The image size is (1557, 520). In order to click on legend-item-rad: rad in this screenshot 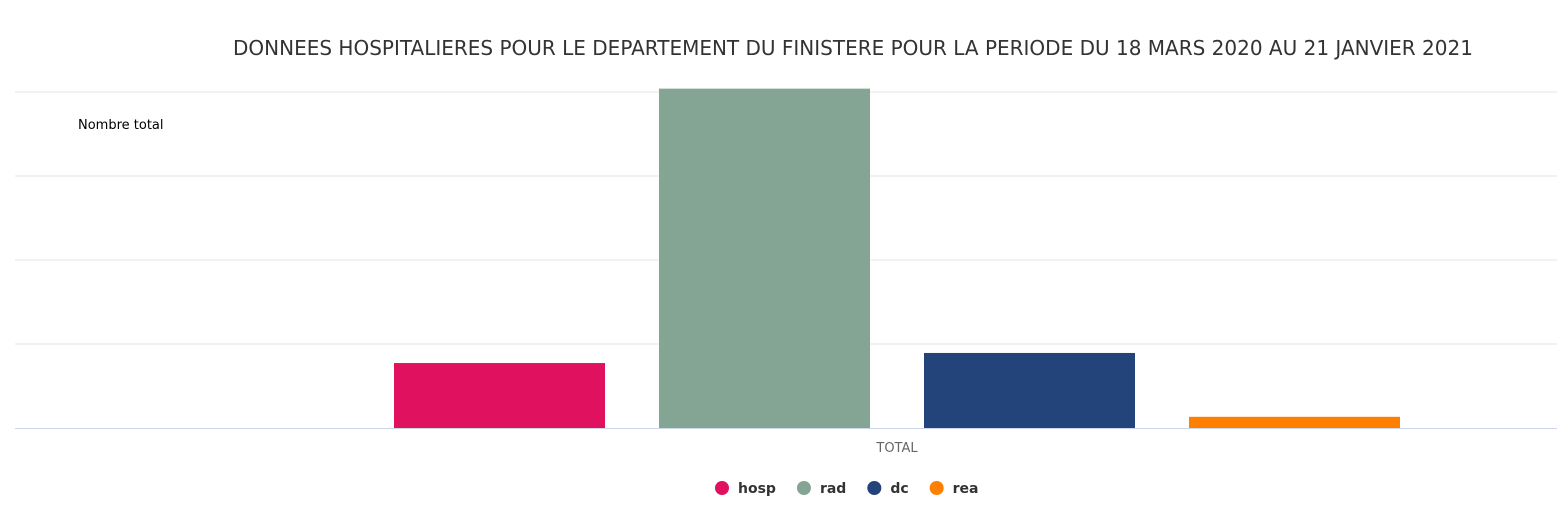, I will do `click(821, 489)`.